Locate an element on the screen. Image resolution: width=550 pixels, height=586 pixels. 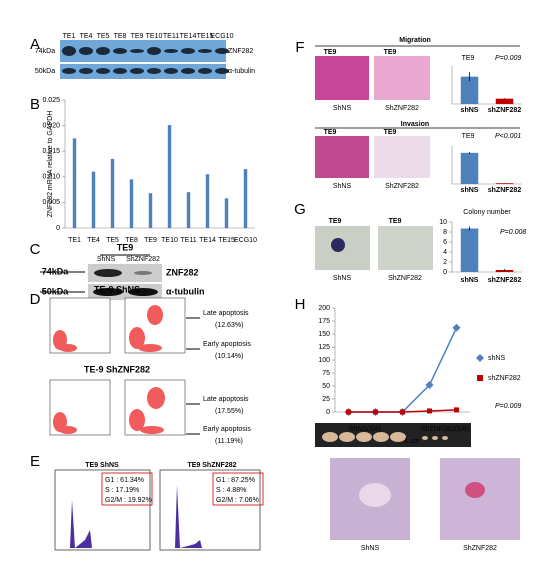
lane-label: TE15 is located at coordinates (205, 36).